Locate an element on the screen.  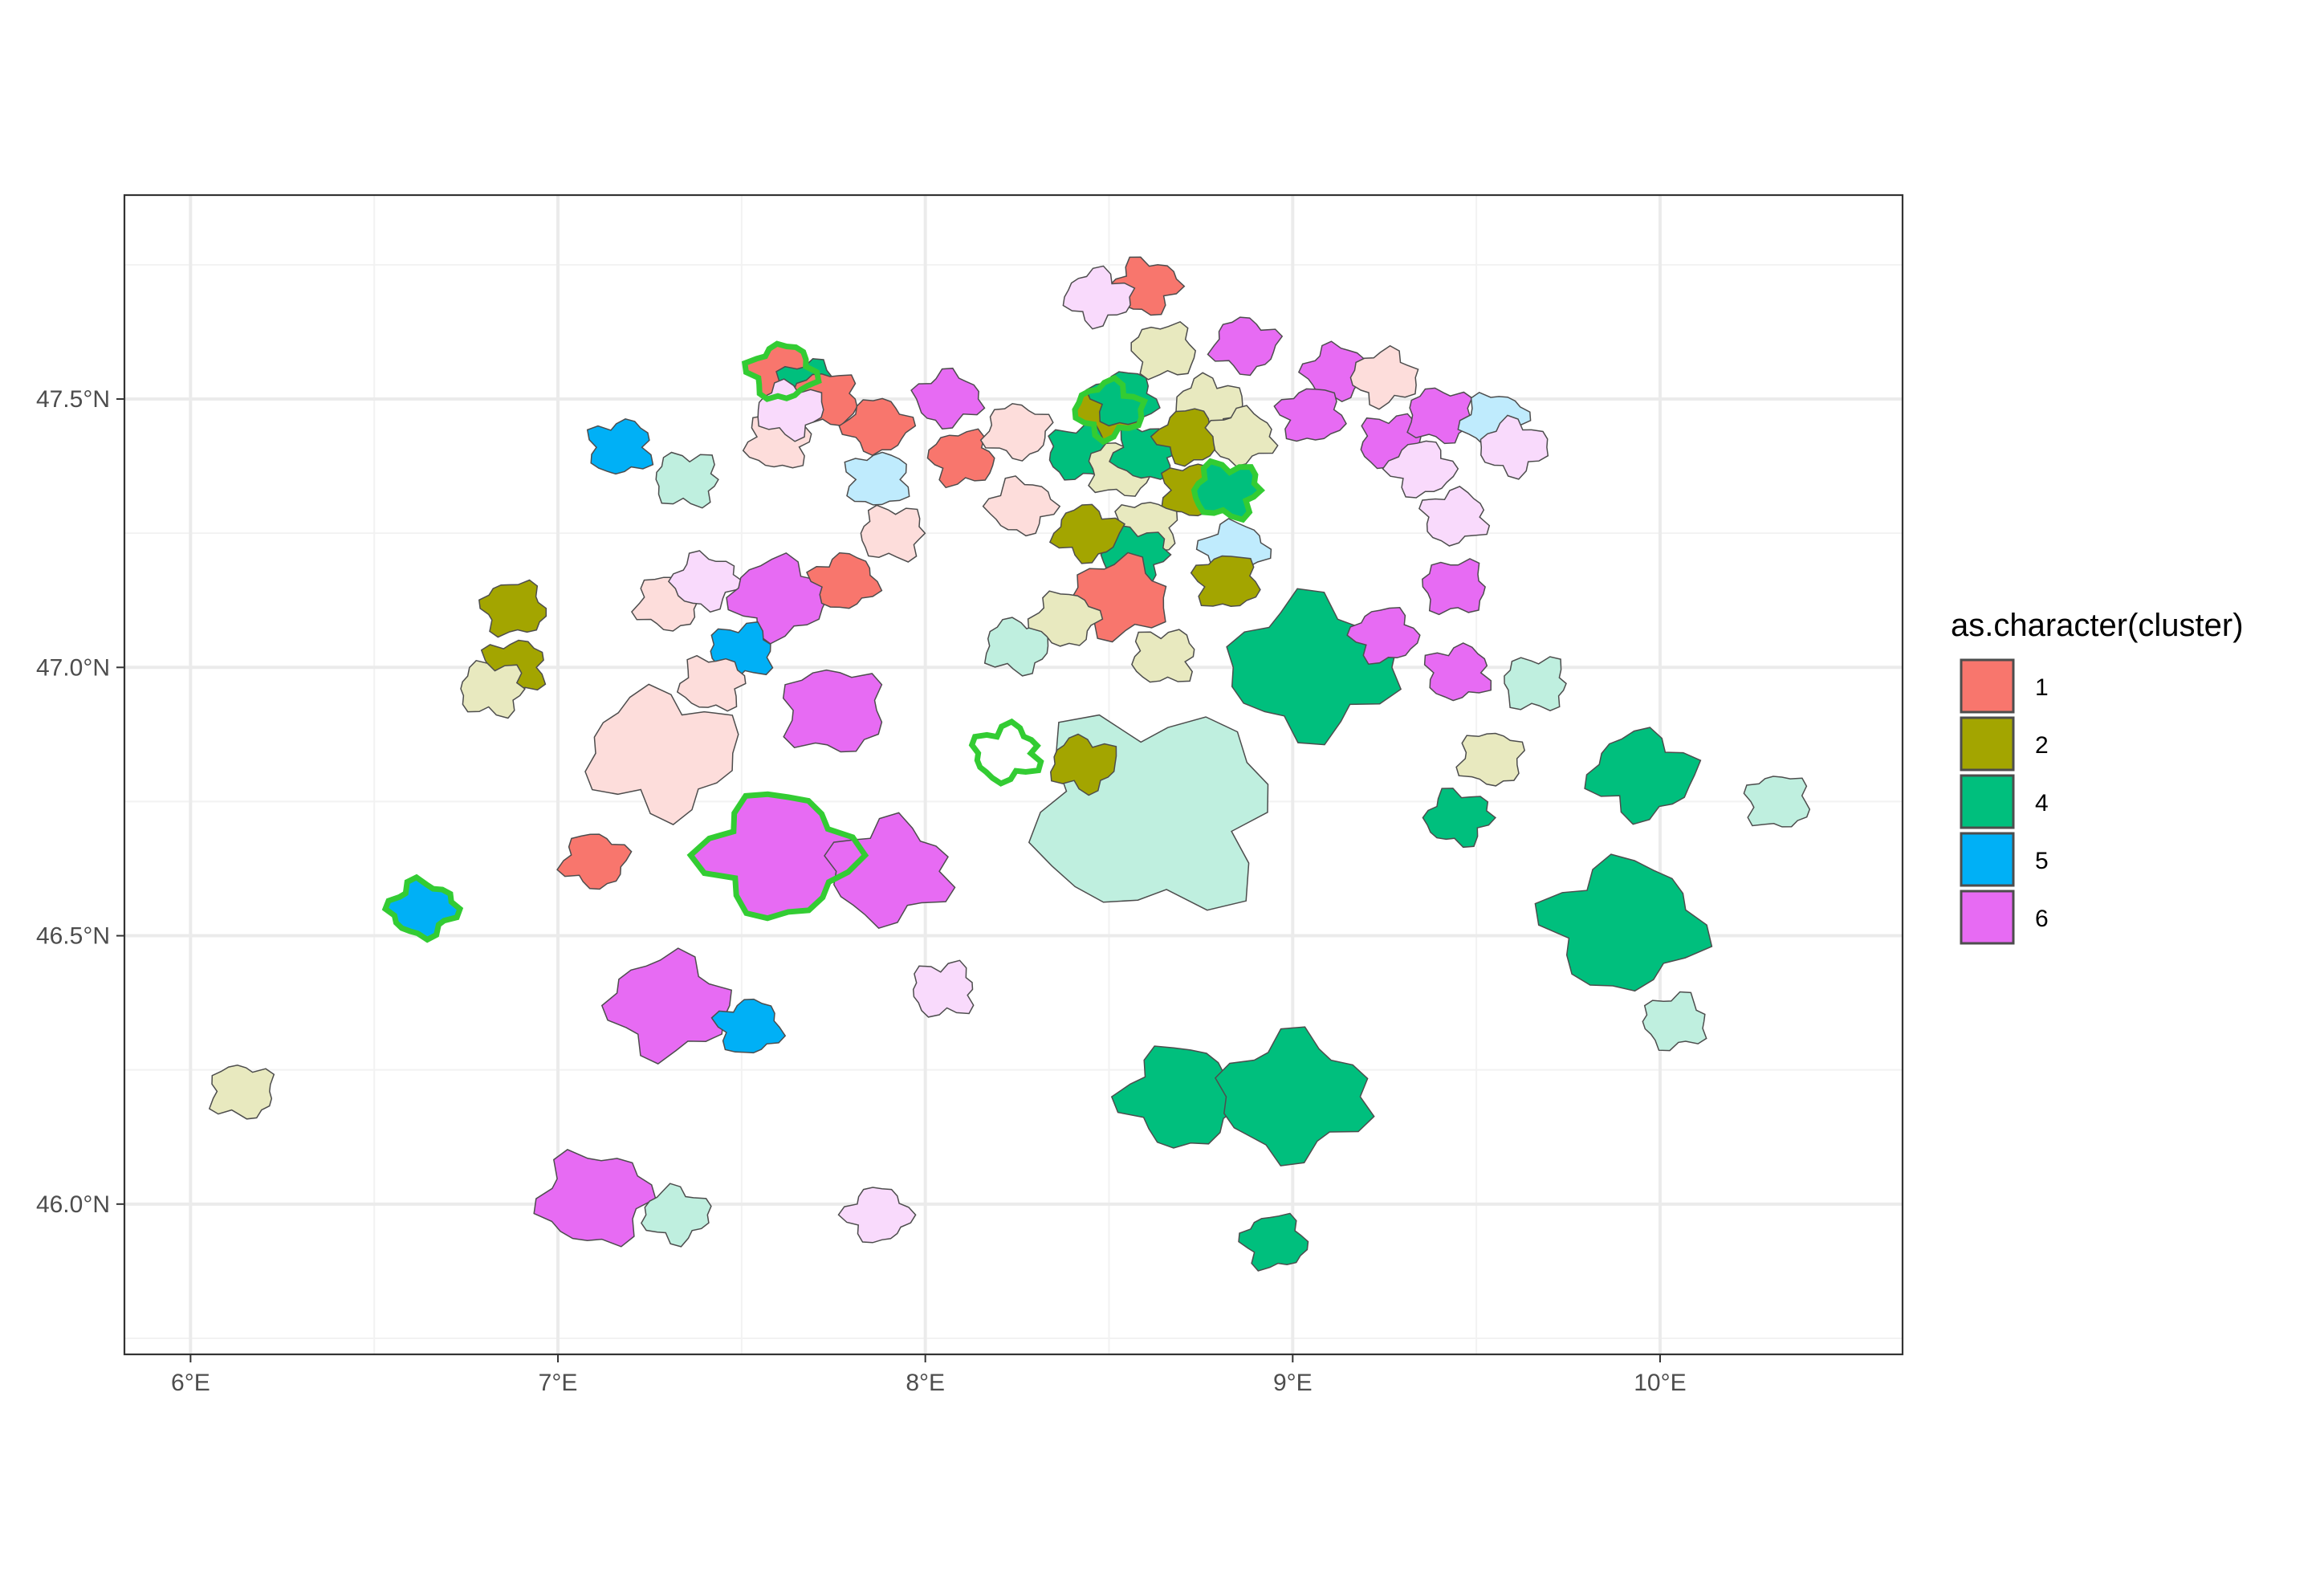
x-tick-label: 7°E is located at coordinates (558, 1383).